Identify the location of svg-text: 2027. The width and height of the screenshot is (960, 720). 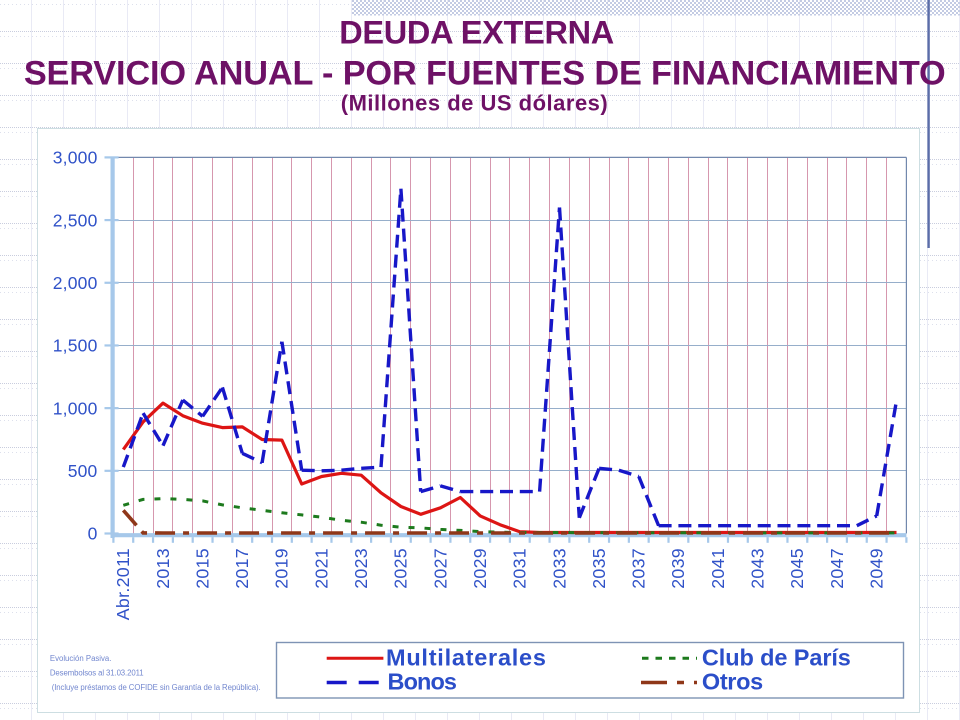
(440, 568).